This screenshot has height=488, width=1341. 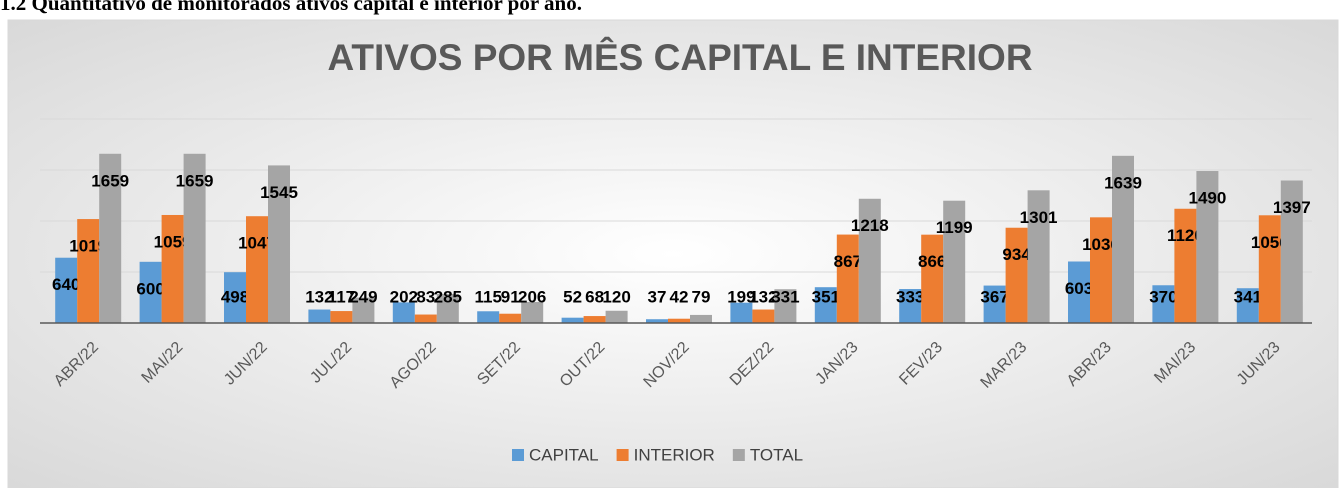 I want to click on data-label: 1545, so click(x=279, y=192).